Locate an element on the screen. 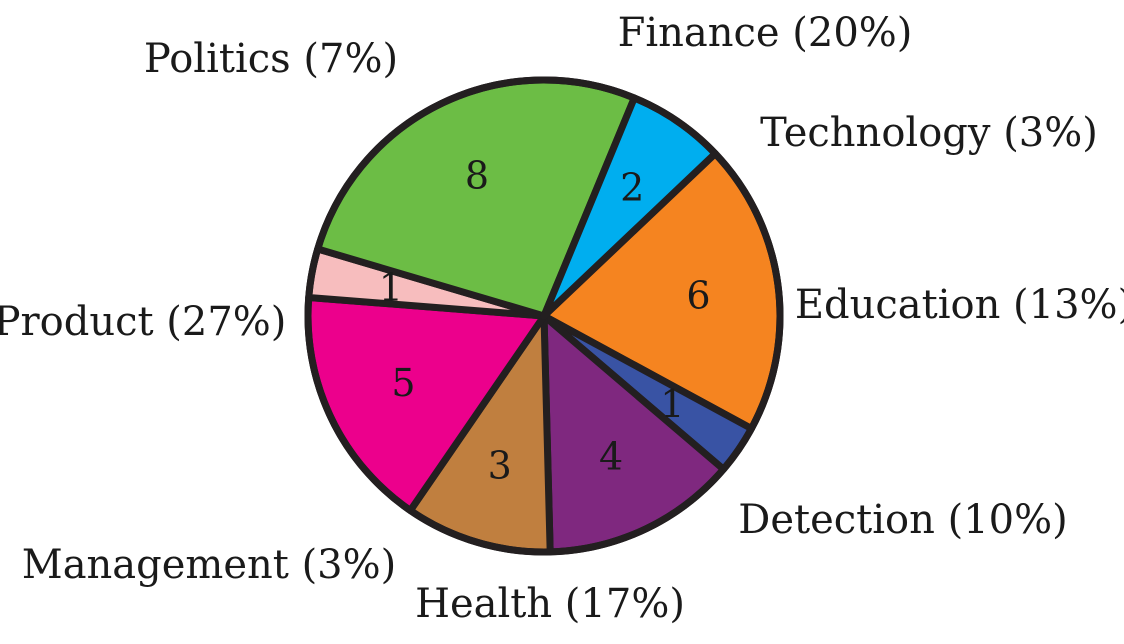 Image resolution: width=1124 pixels, height=644 pixels. slice-label: Detection (10%) is located at coordinates (902, 520).